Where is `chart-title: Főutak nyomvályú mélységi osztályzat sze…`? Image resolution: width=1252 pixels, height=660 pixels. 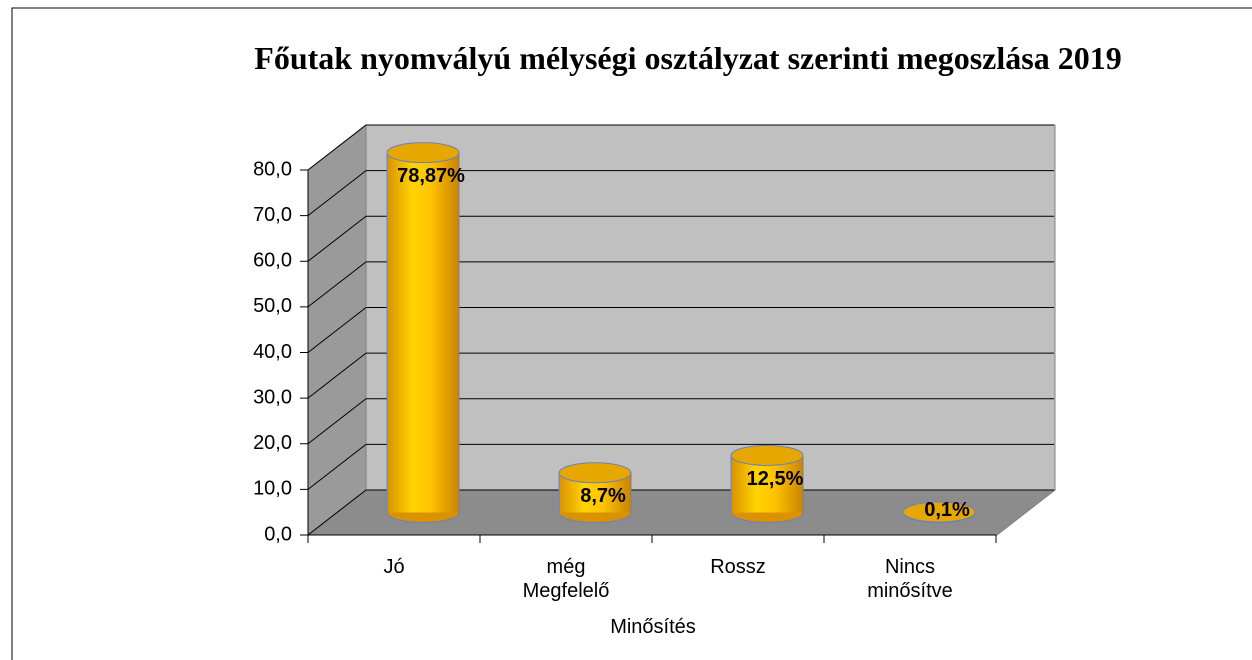 chart-title: Főutak nyomvályú mélységi osztályzat sze… is located at coordinates (688, 58).